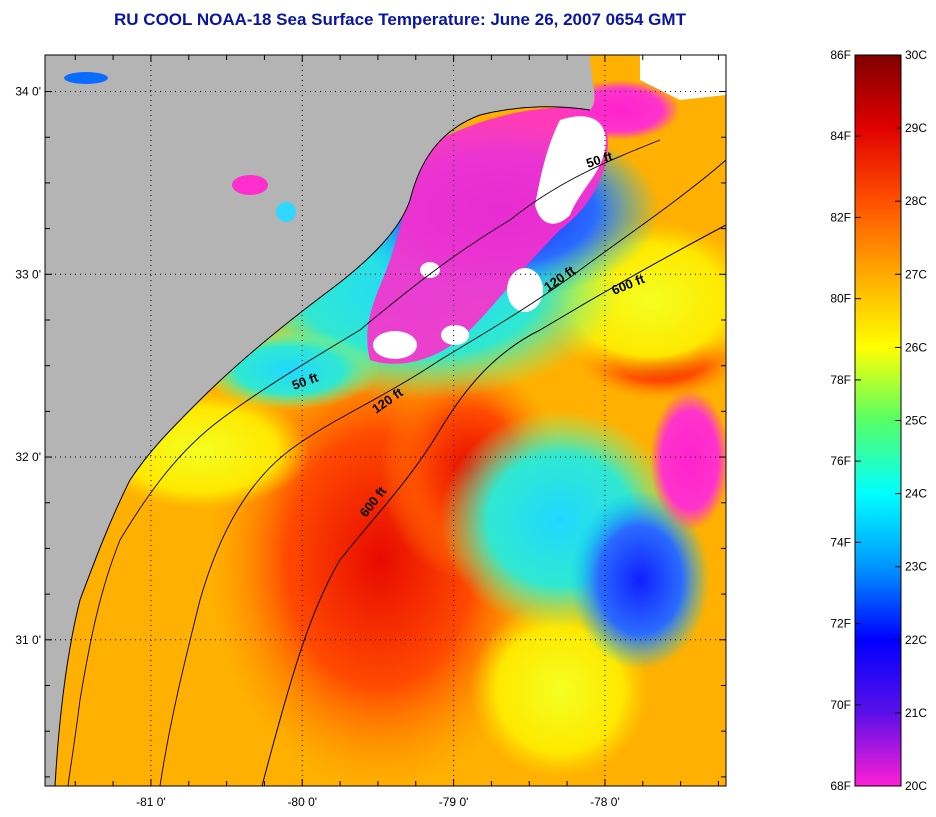 Image resolution: width=936 pixels, height=817 pixels. What do you see at coordinates (840, 55) in the screenshot?
I see `colorbar-f-label: 86F` at bounding box center [840, 55].